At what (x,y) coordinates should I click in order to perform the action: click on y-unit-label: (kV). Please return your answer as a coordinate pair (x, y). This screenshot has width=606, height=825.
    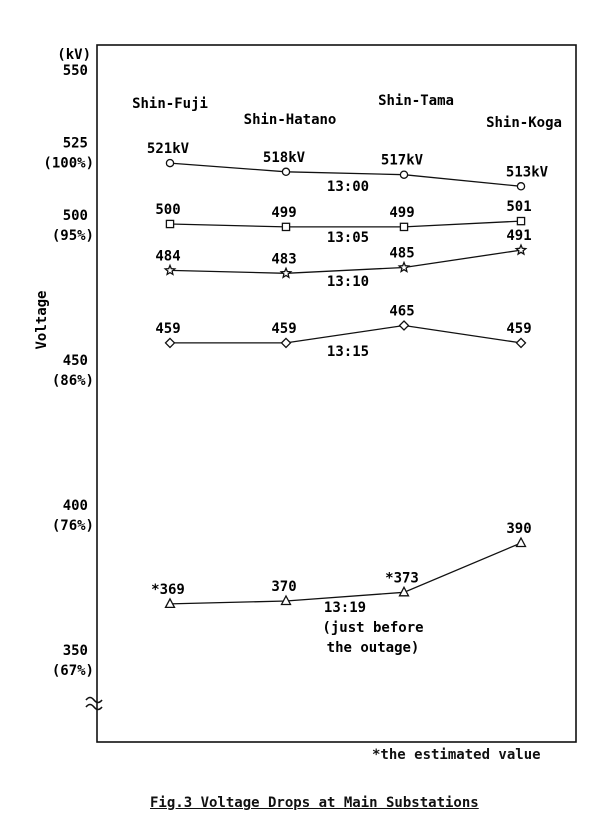
    Looking at the image, I should click on (74, 55).